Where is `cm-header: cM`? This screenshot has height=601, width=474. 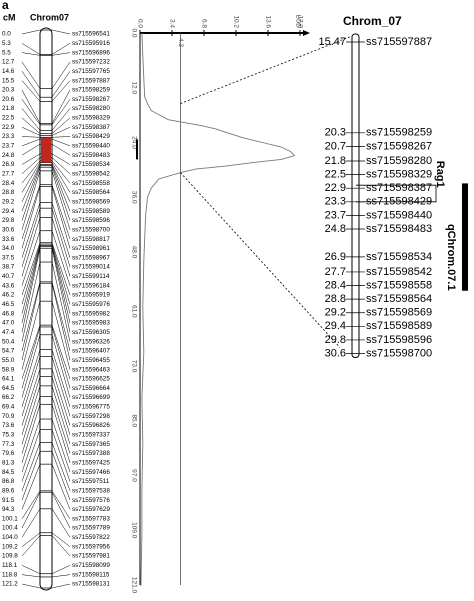
cm-header: cM is located at coordinates (9, 17).